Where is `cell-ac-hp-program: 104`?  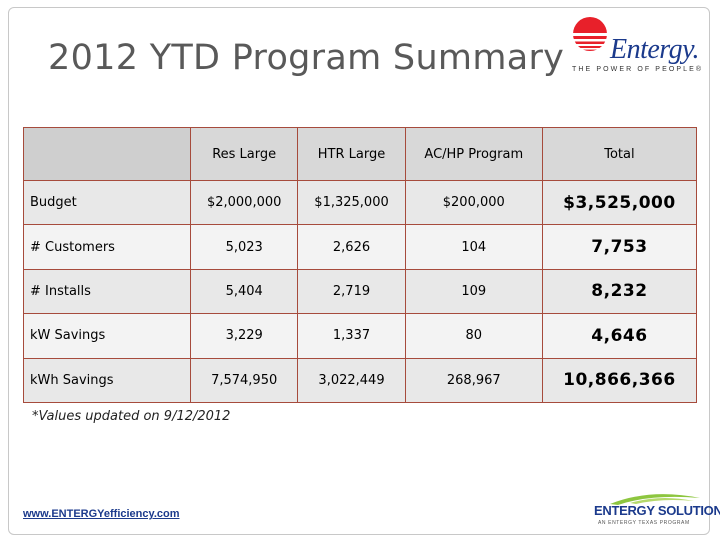 cell-ac-hp-program: 104 is located at coordinates (473, 247).